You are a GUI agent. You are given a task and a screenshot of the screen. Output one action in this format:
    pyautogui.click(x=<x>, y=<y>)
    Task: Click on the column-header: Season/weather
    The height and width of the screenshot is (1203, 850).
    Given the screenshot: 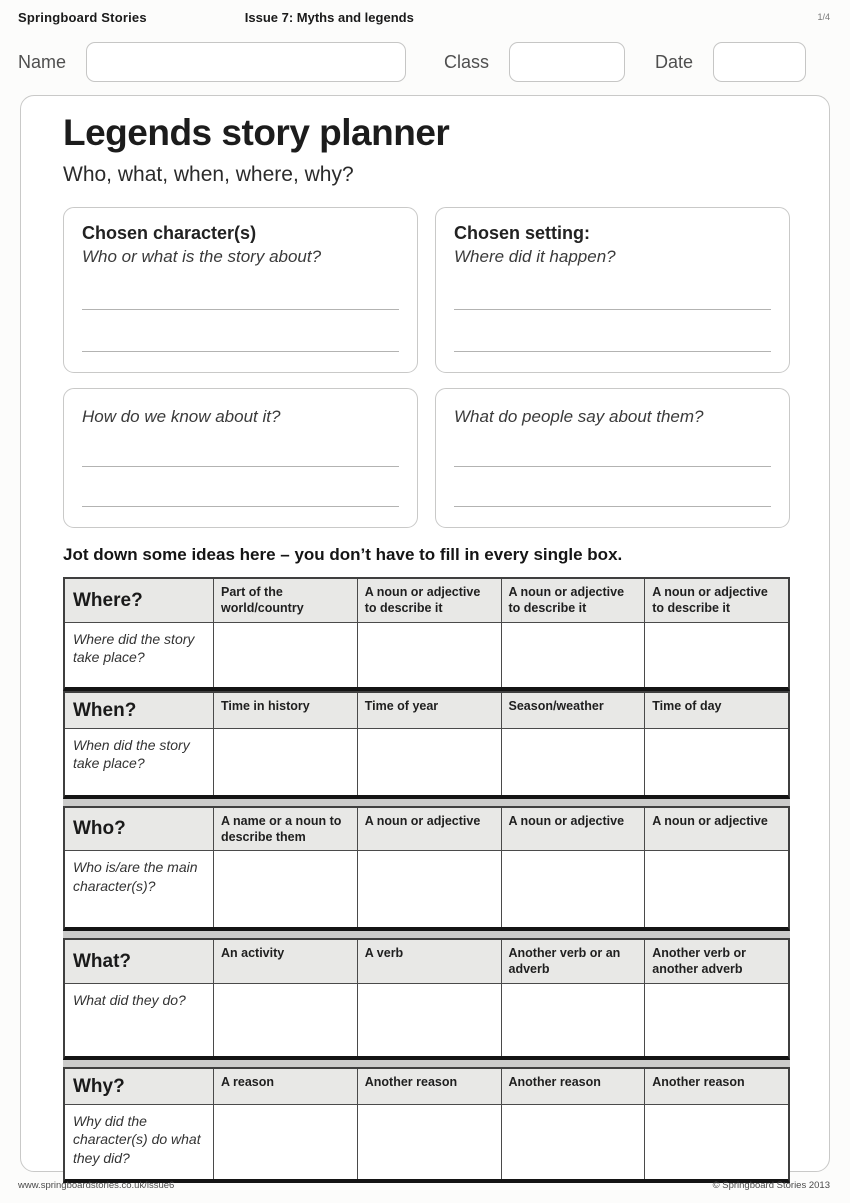 What is the action you would take?
    pyautogui.click(x=572, y=710)
    